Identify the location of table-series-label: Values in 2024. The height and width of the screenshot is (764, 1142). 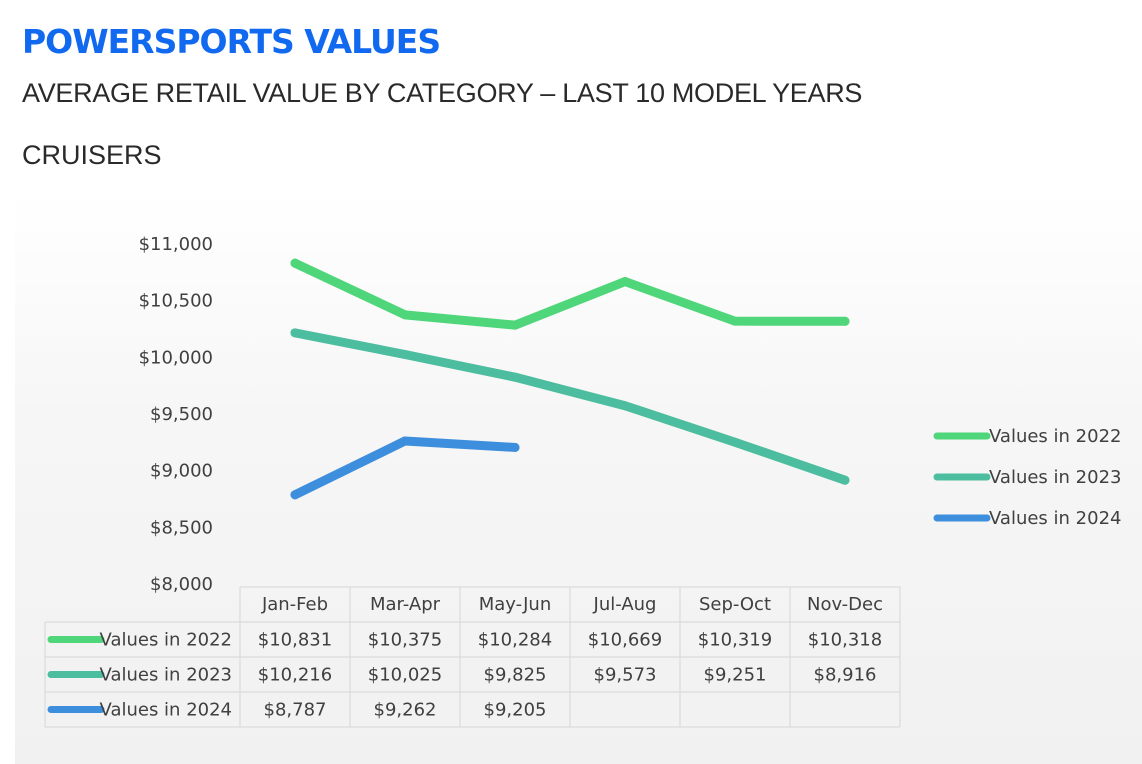
(166, 710).